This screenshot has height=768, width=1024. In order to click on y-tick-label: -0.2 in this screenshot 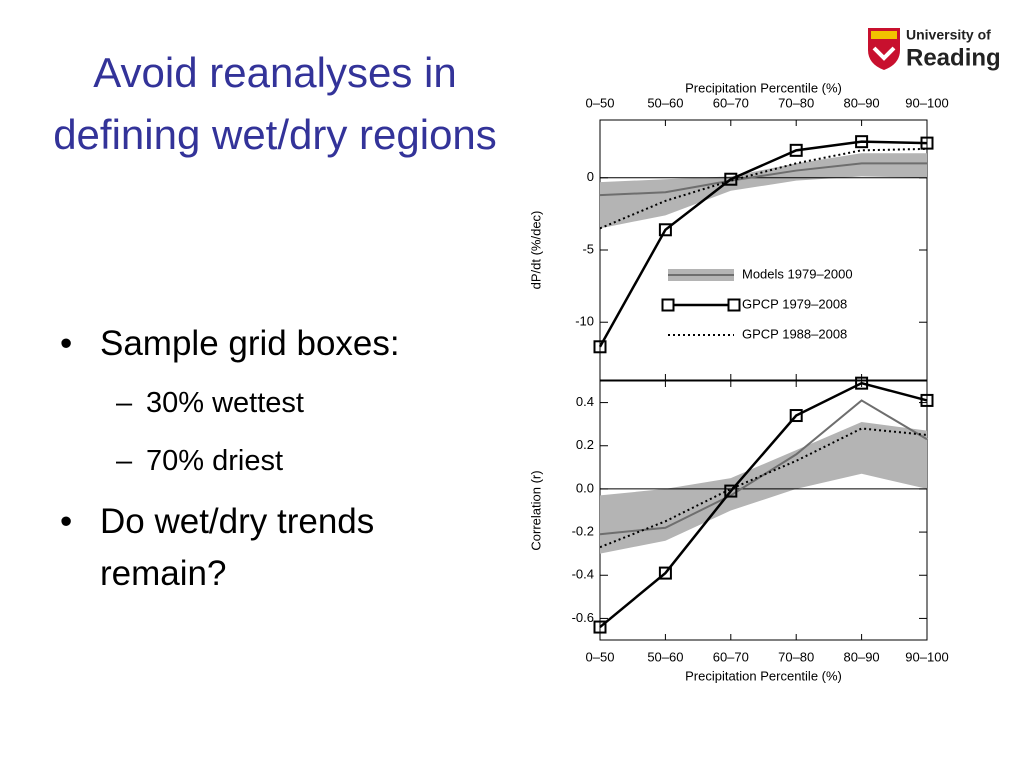, I will do `click(583, 531)`.